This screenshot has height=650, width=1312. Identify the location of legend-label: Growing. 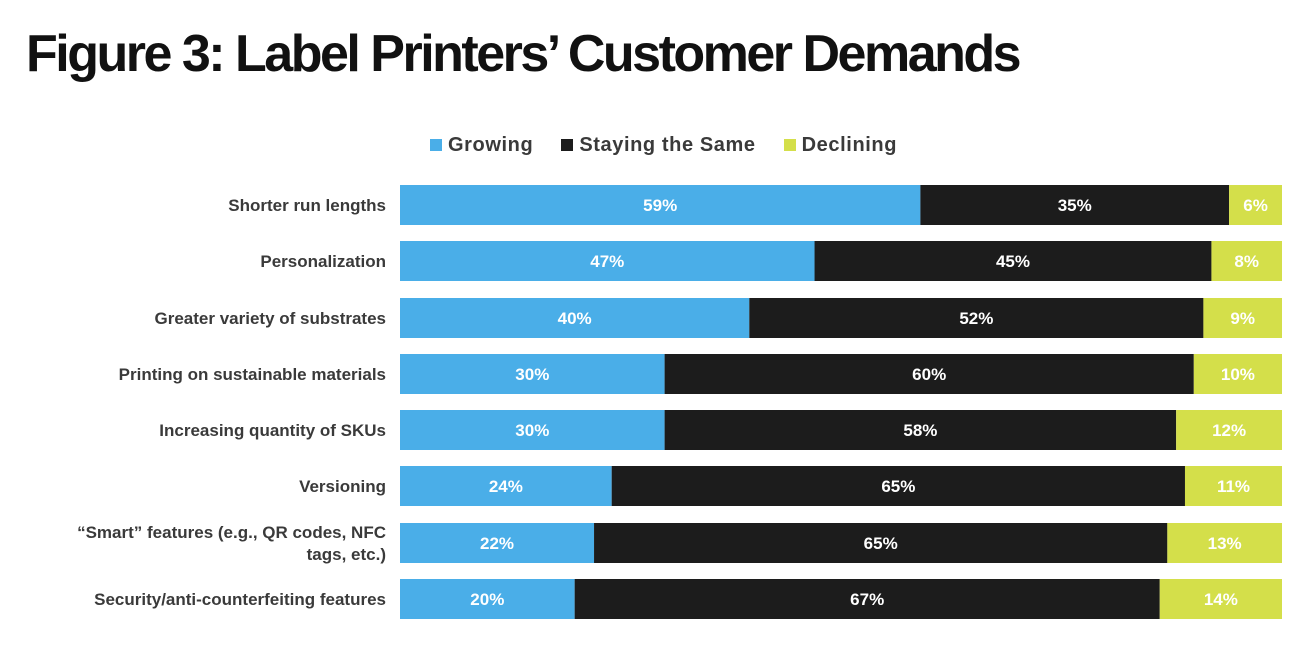
(491, 144).